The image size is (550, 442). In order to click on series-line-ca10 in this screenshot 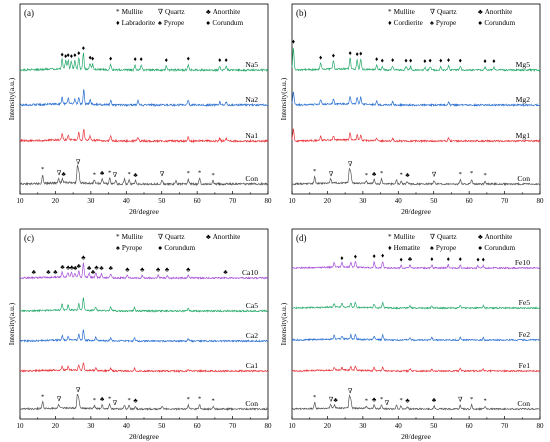, I will do `click(144, 271)`.